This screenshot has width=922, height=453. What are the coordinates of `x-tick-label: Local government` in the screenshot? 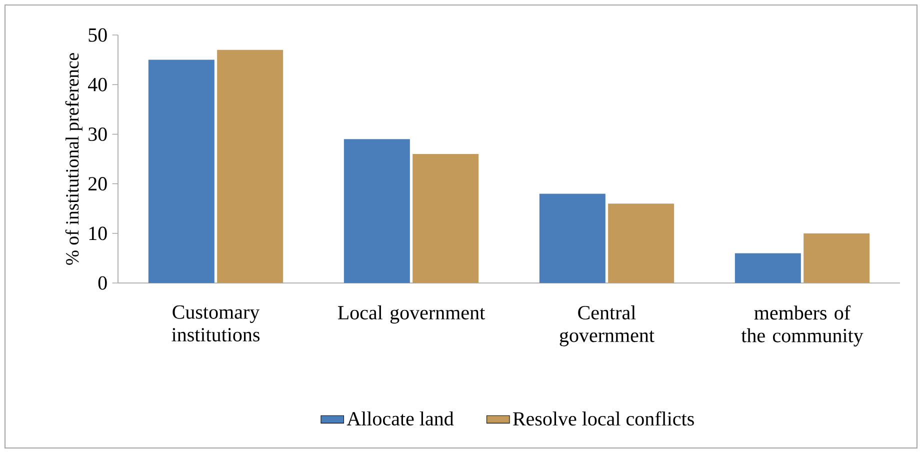 It's located at (412, 314).